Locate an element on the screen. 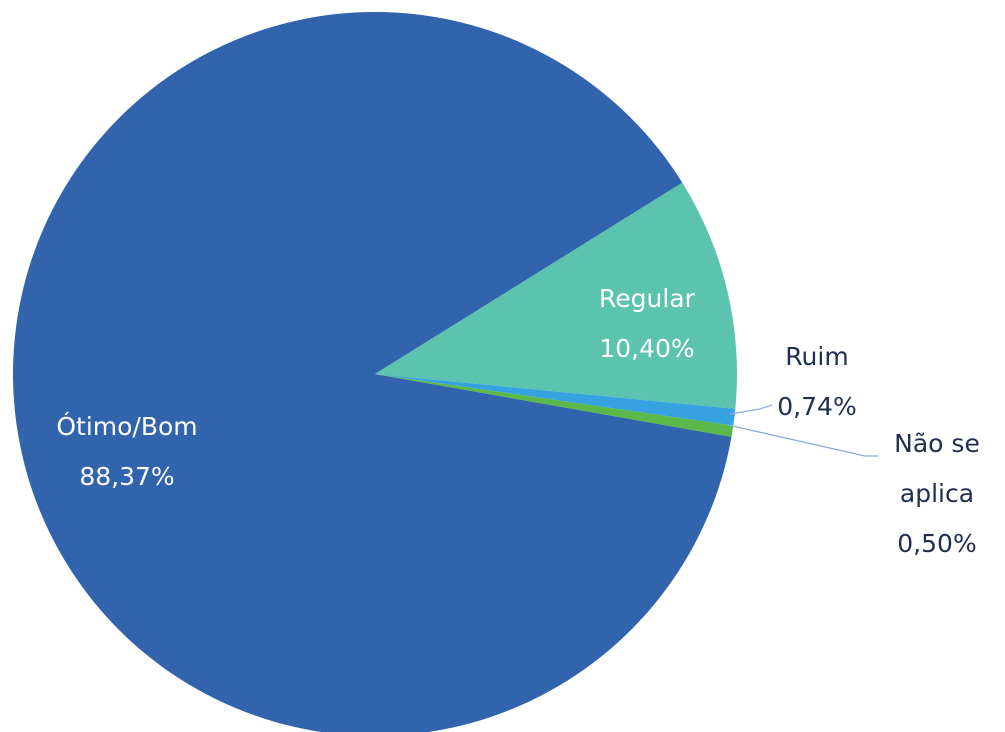 The image size is (1005, 732). category-label: Não se aplica is located at coordinates (937, 468).